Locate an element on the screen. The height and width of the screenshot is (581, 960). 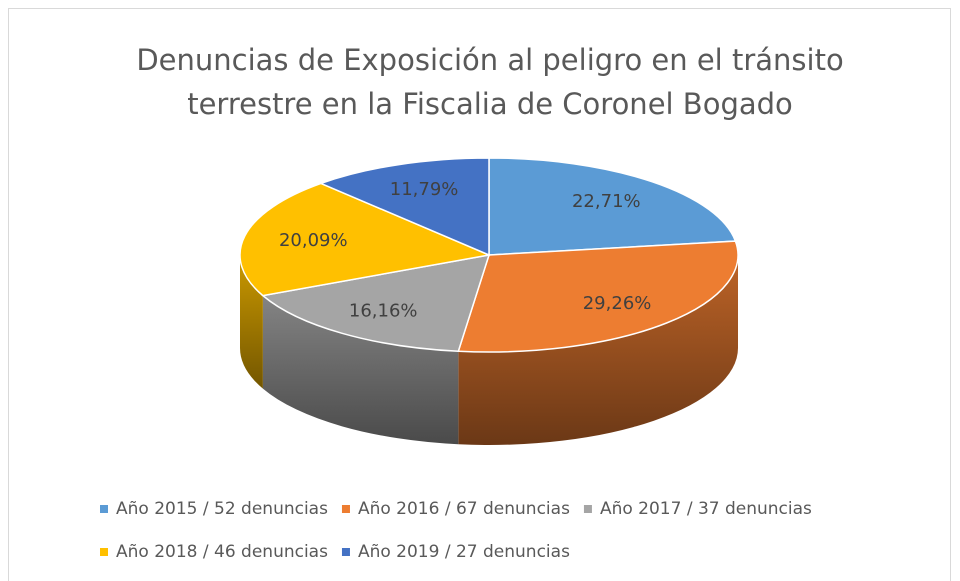
legend-label: Año 2019 / 27 denuncias is located at coordinates (464, 552).